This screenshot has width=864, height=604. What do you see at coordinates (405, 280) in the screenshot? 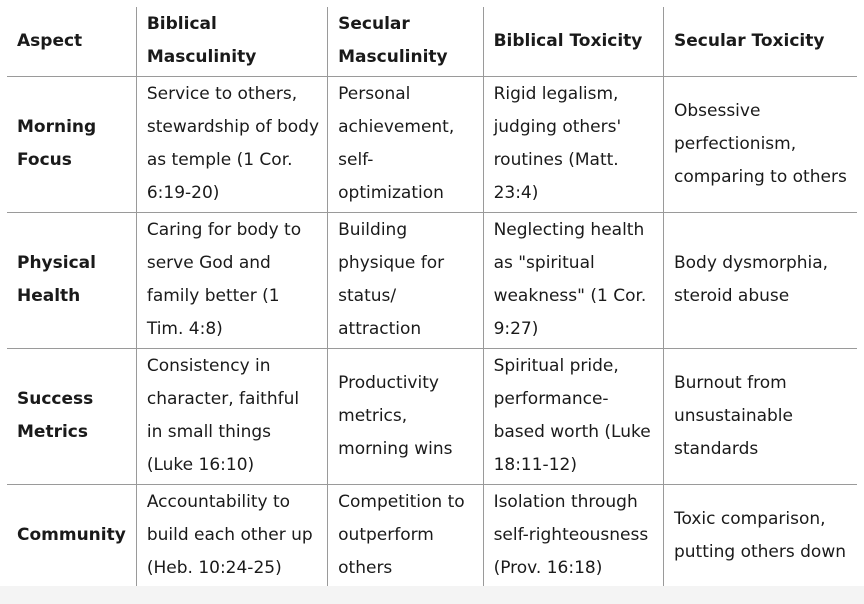
I see `secular-masculinity-cell: Building physique for status/ attraction` at bounding box center [405, 280].